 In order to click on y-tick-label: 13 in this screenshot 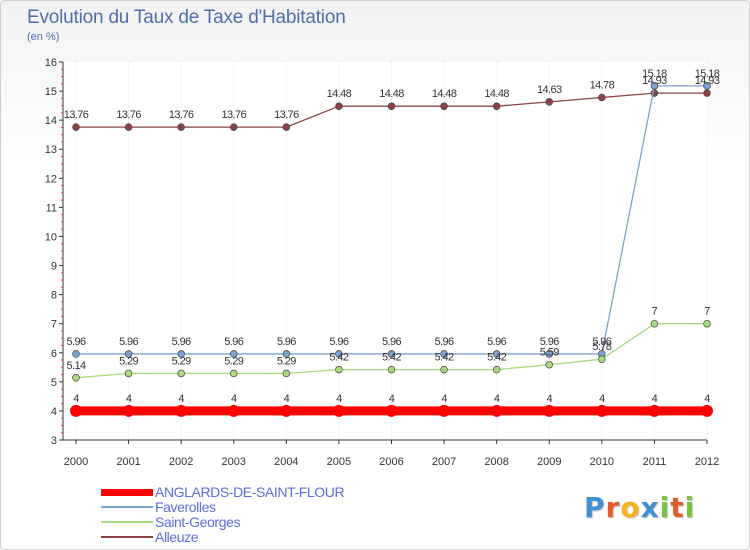, I will do `click(51, 150)`.